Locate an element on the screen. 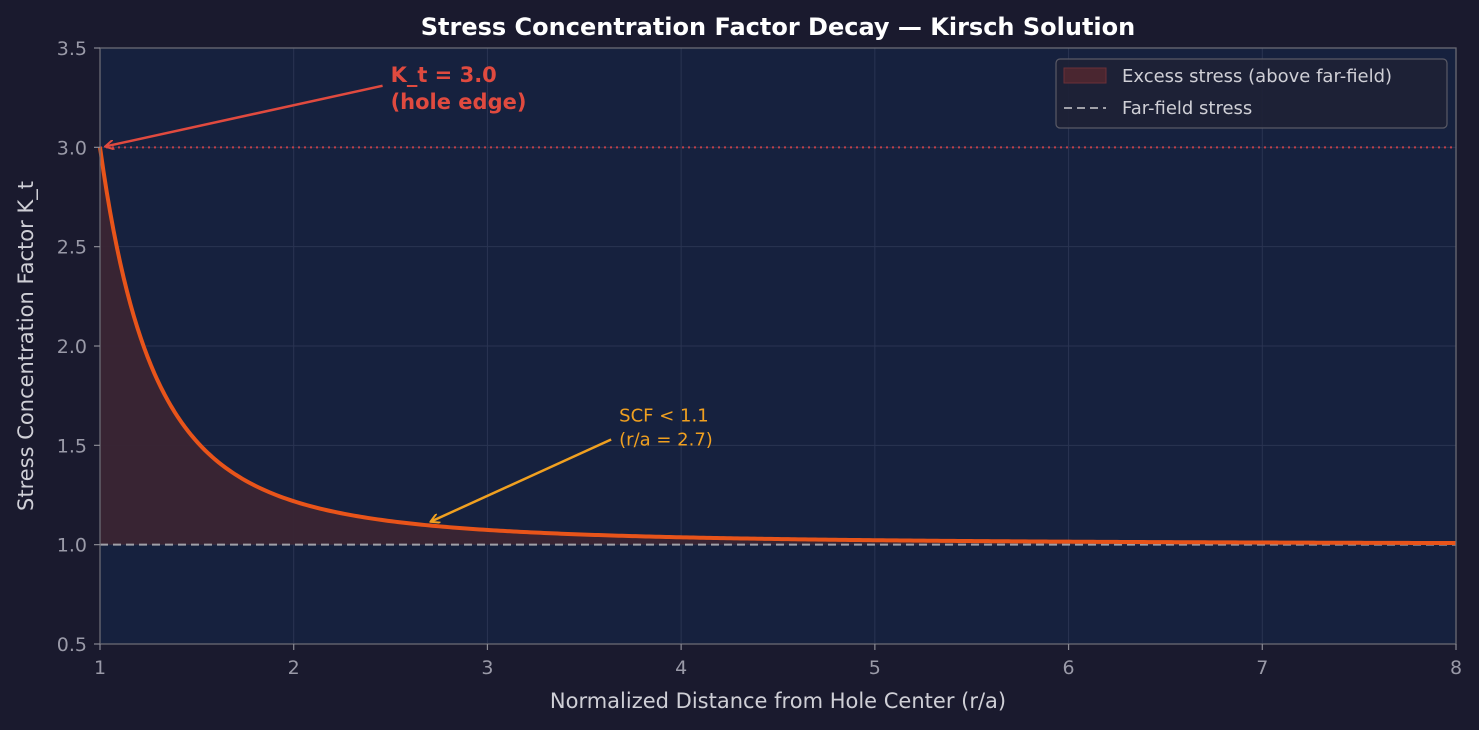 The image size is (1479, 730). annotation-kt-arrow is located at coordinates (244, 115).